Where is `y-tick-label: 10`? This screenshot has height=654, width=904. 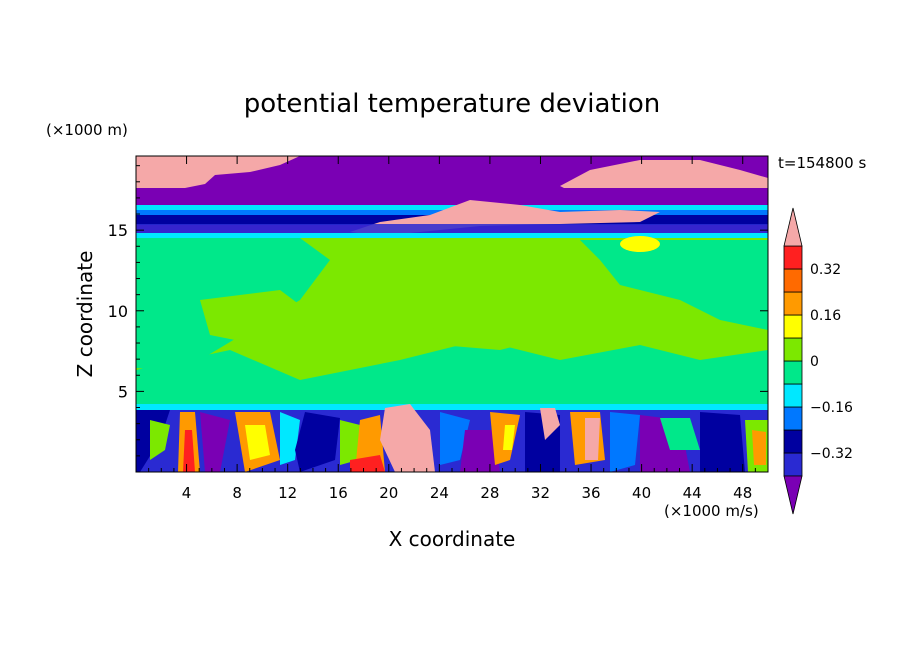
y-tick-label: 10 is located at coordinates (118, 311).